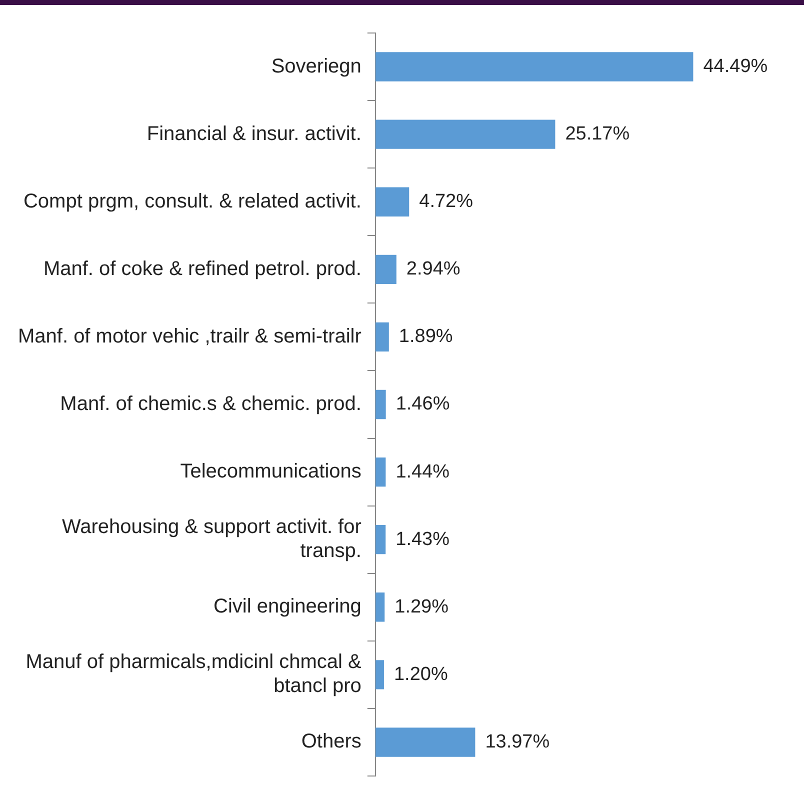 The image size is (804, 794). I want to click on data-label: 1.46%, so click(423, 404).